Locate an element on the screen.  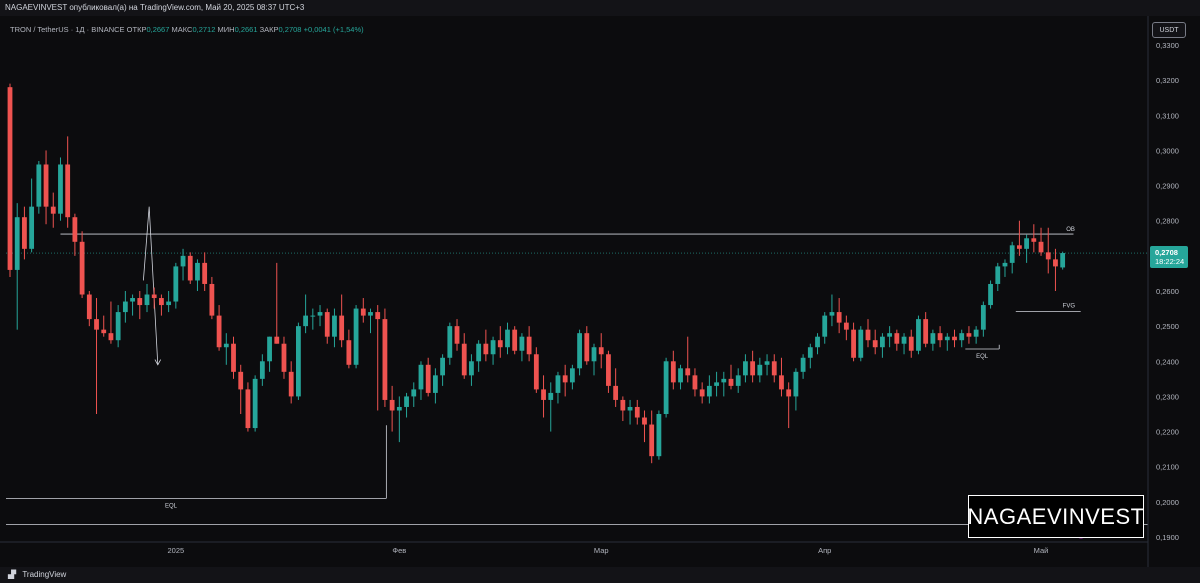
currency-button: USDT is located at coordinates (1169, 30).